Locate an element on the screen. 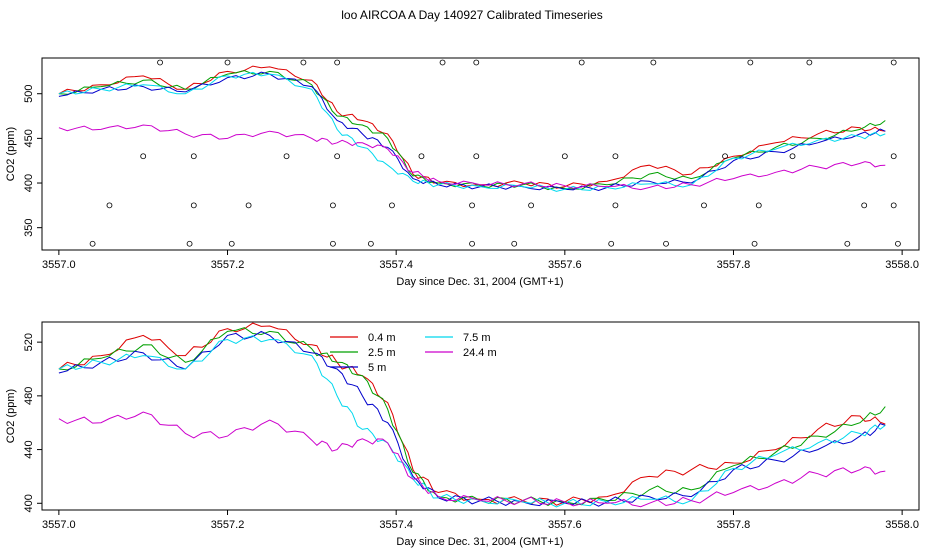  upper-x-axis-label: Day since Dec. 31, 2004 (GMT+1) is located at coordinates (479, 282).